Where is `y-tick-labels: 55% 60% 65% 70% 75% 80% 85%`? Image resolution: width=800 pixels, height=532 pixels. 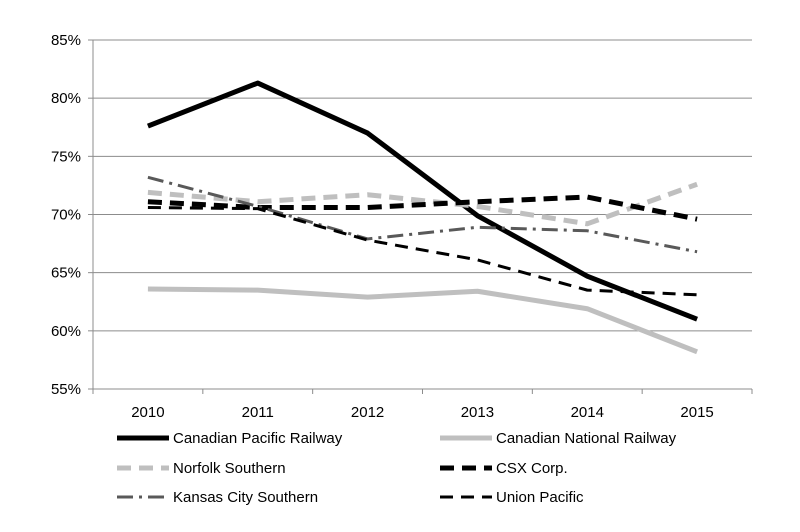 y-tick-labels: 55% 60% 65% 70% 75% 80% 85% is located at coordinates (66, 215).